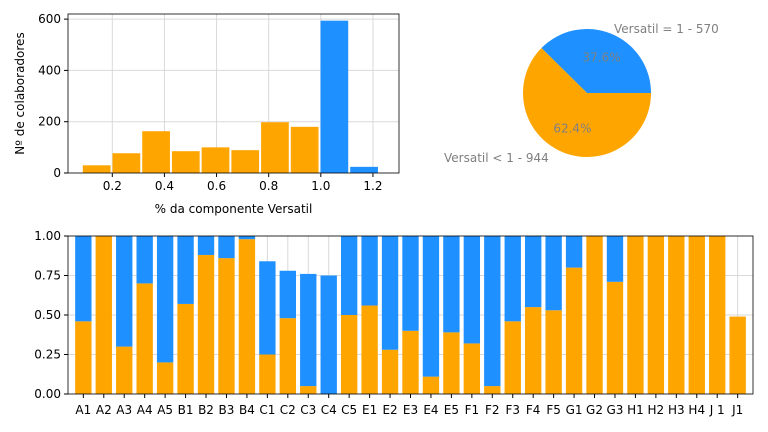 The image size is (768, 432). I want to click on x-tick-label: H1, so click(635, 410).